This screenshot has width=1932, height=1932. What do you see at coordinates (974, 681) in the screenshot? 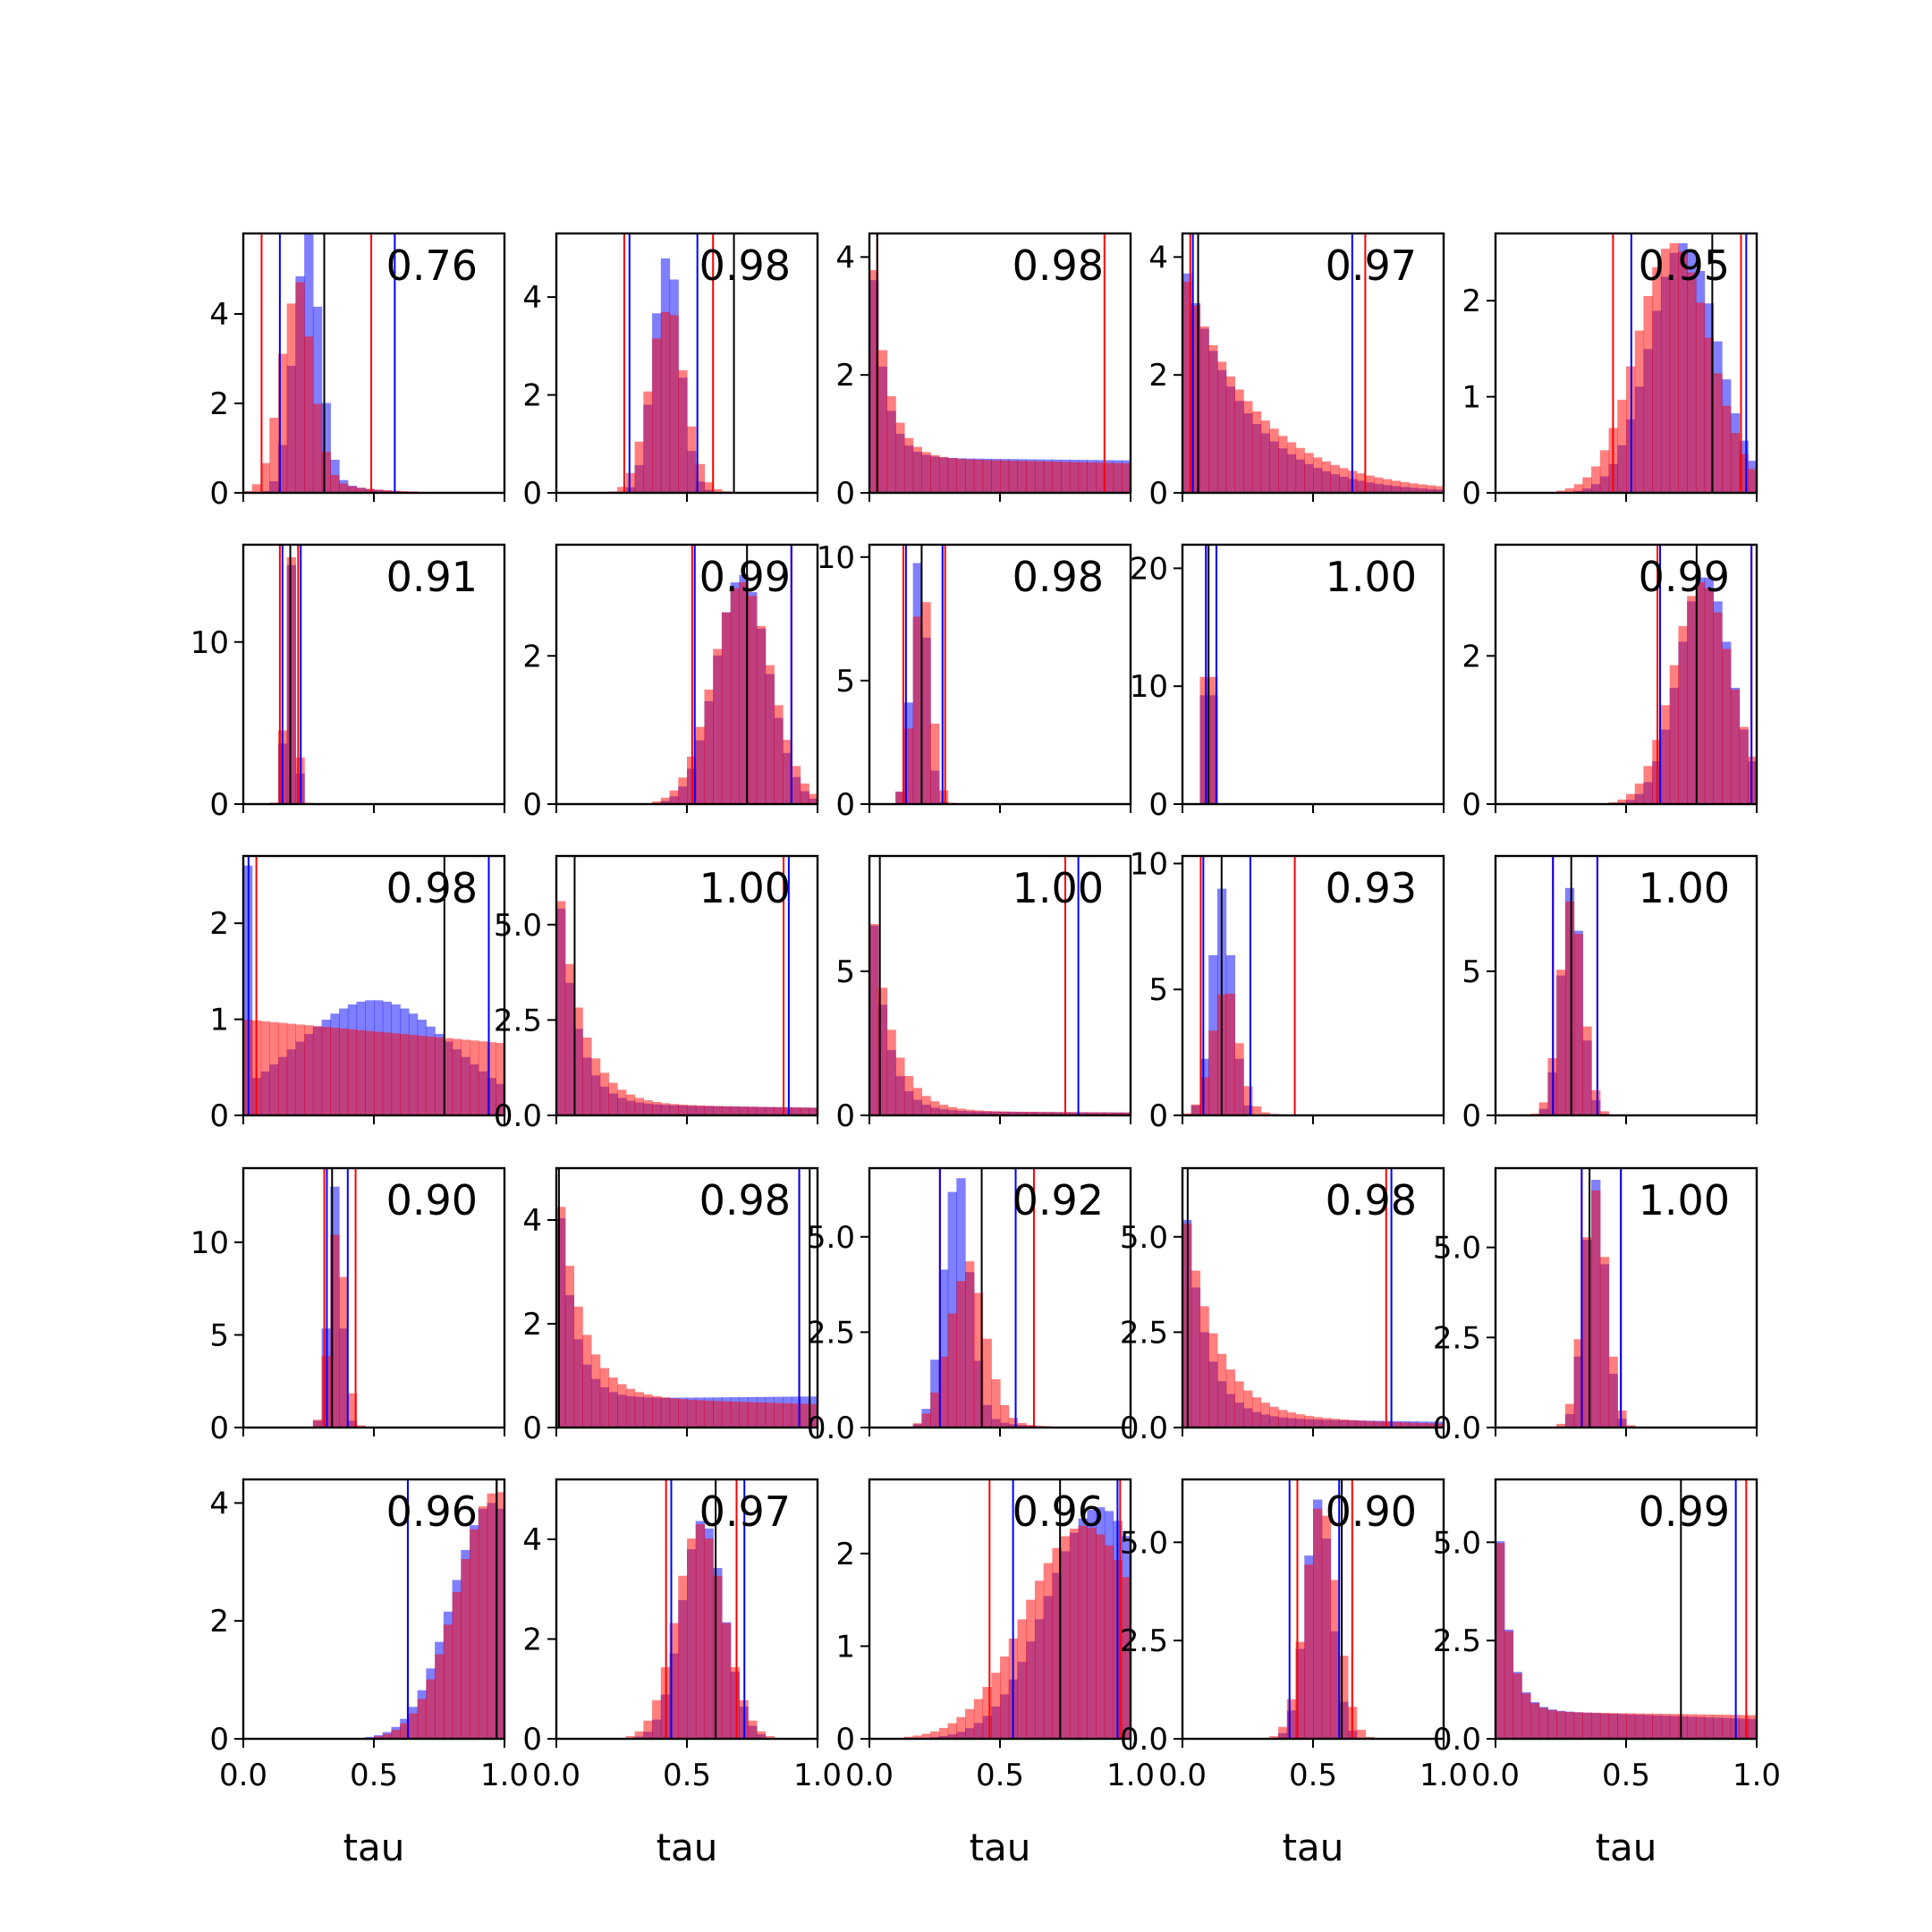
I see `histogram-panel-8: 0 5 10 0.98` at bounding box center [974, 681].